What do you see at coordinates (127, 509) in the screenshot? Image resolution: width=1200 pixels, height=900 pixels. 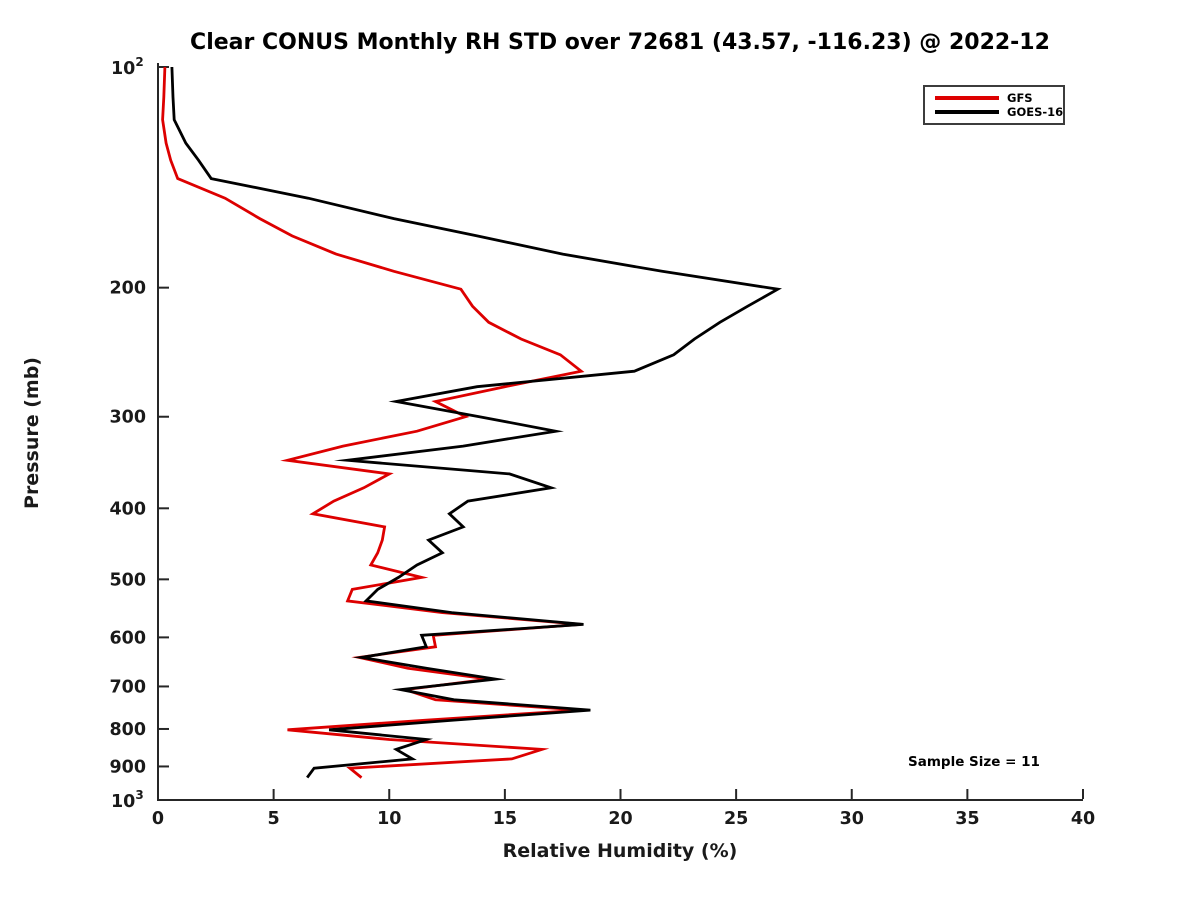 I see `y-tick-label: 400` at bounding box center [127, 509].